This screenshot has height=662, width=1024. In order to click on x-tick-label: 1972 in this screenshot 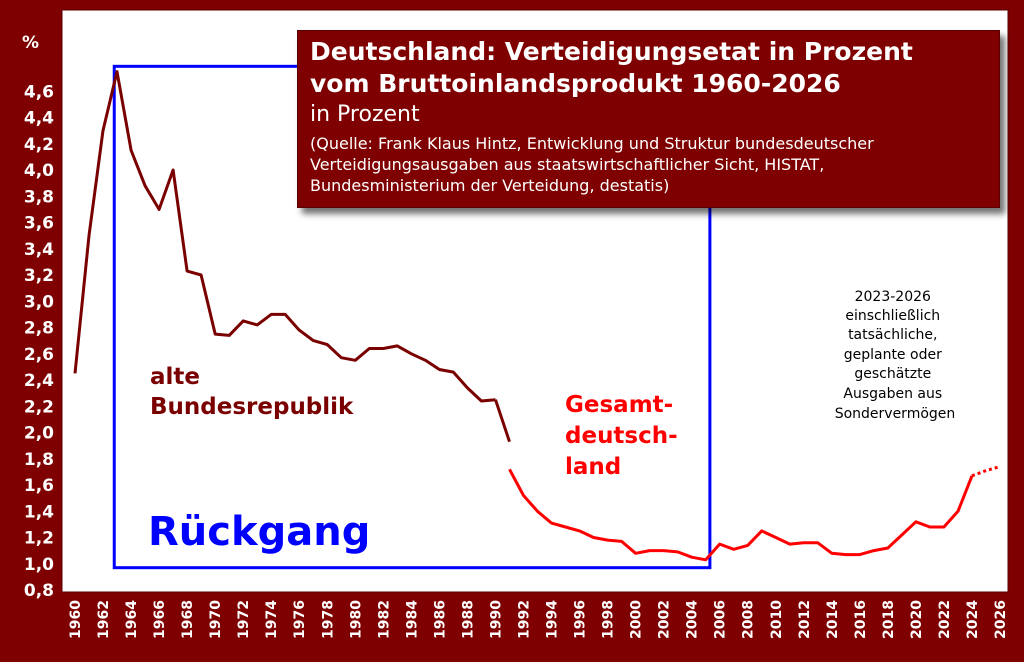, I will do `click(244, 619)`.